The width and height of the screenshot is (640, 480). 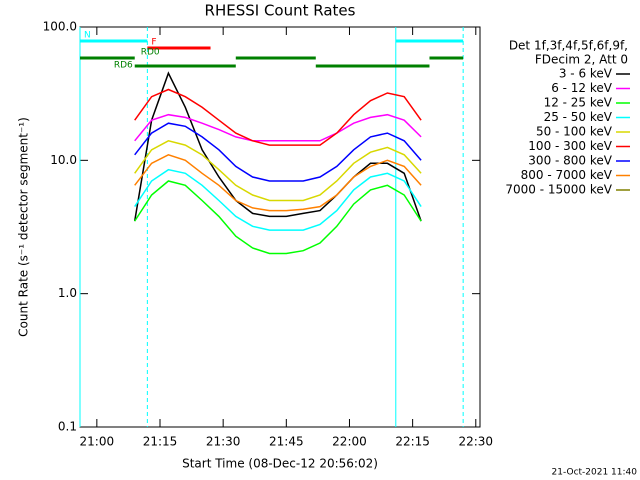 What do you see at coordinates (568, 46) in the screenshot?
I see `legend-header: Det 1f,3f,4f,5f,6f,9f,` at bounding box center [568, 46].